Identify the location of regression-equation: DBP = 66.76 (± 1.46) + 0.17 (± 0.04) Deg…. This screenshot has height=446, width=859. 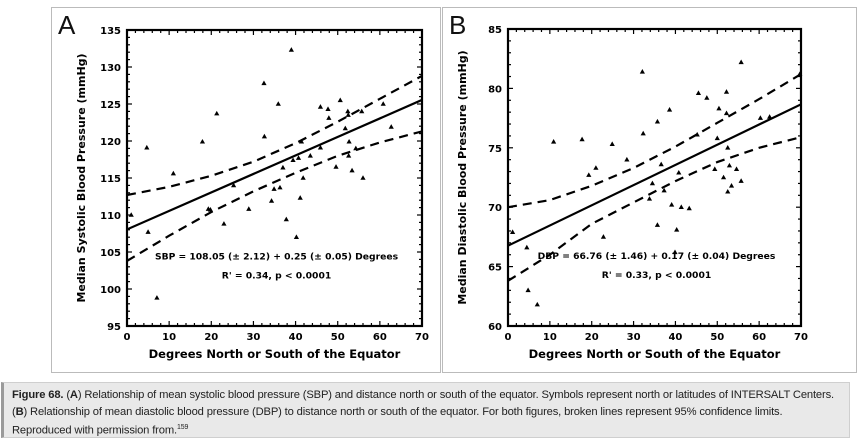
(657, 256).